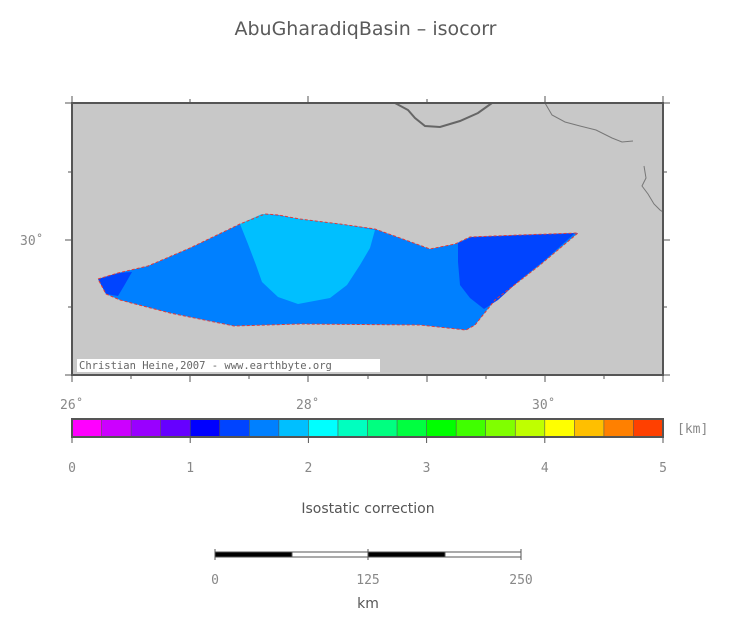  I want to click on map-title: AbuGharadiqBasin – isocorr, so click(365, 29).